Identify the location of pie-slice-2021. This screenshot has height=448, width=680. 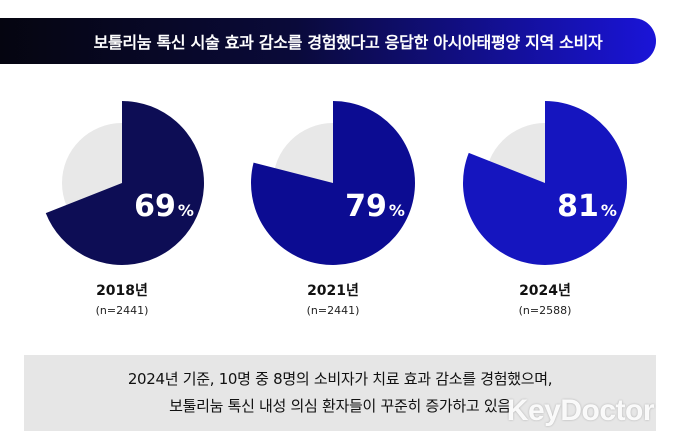
(333, 183).